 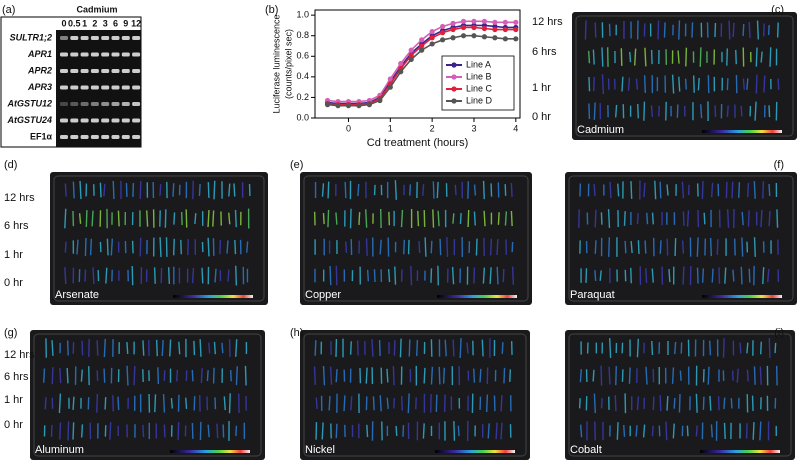 I want to click on legend-label: Line B, so click(x=479, y=76).